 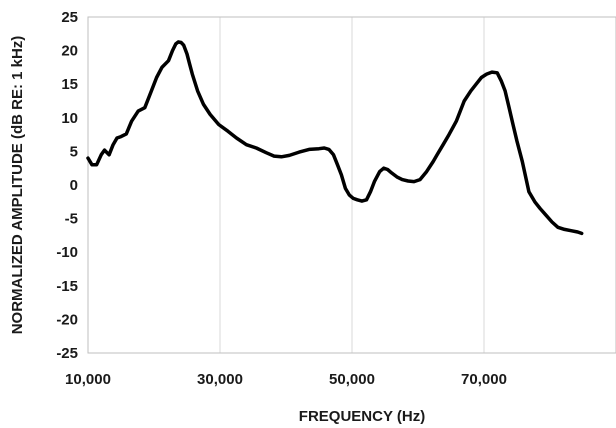 What do you see at coordinates (17, 185) in the screenshot?
I see `y-axis-title: NORMALIZED AMPLITUDE (dB RE: 1 kHz)` at bounding box center [17, 185].